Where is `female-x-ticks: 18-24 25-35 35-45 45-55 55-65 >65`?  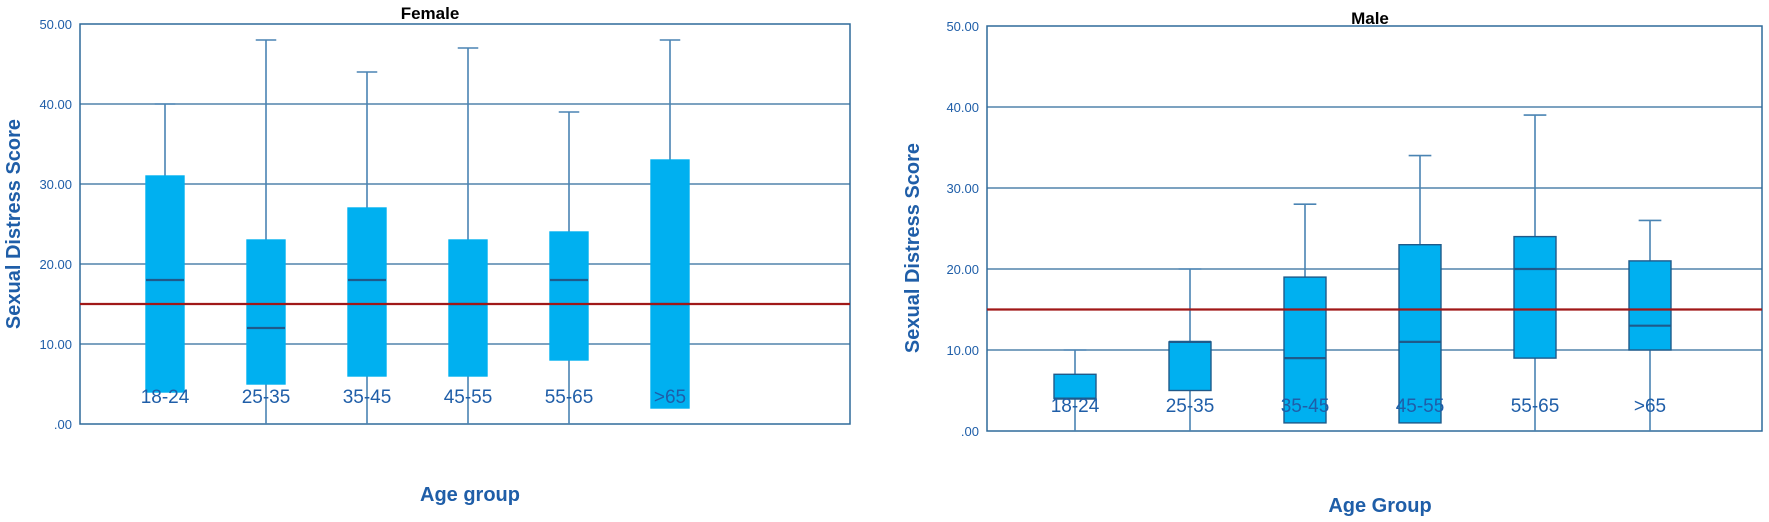
female-x-ticks: 18-24 25-35 35-45 45-55 55-65 >65 is located at coordinates (413, 397).